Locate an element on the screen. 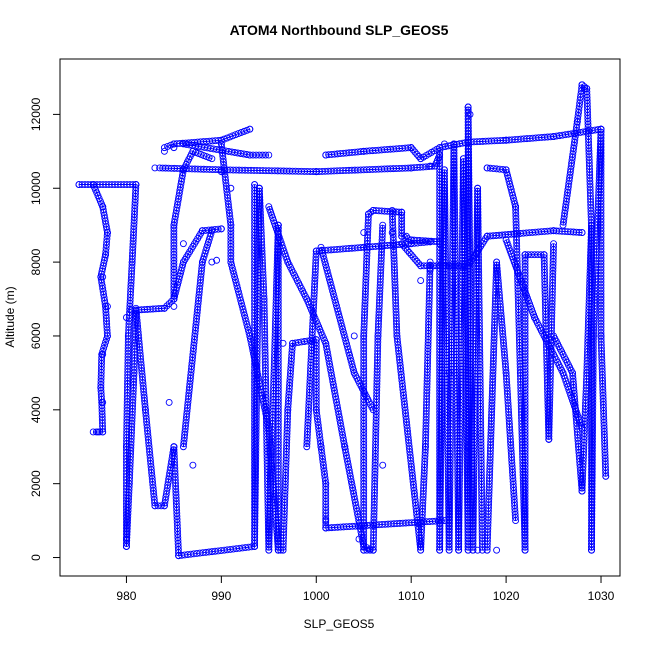 This screenshot has width=650, height=650. trajectory-line is located at coordinates (216, 551).